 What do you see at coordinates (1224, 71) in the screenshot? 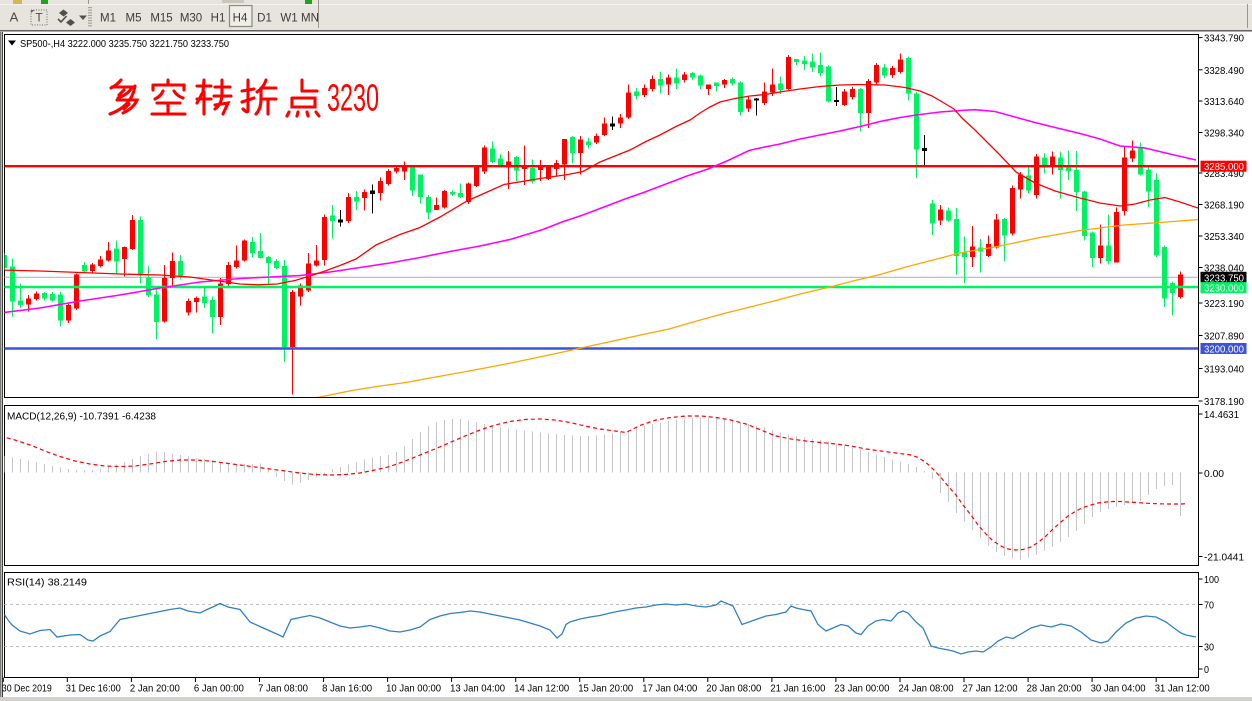
I see `svg-text: 3328.490` at bounding box center [1224, 71].